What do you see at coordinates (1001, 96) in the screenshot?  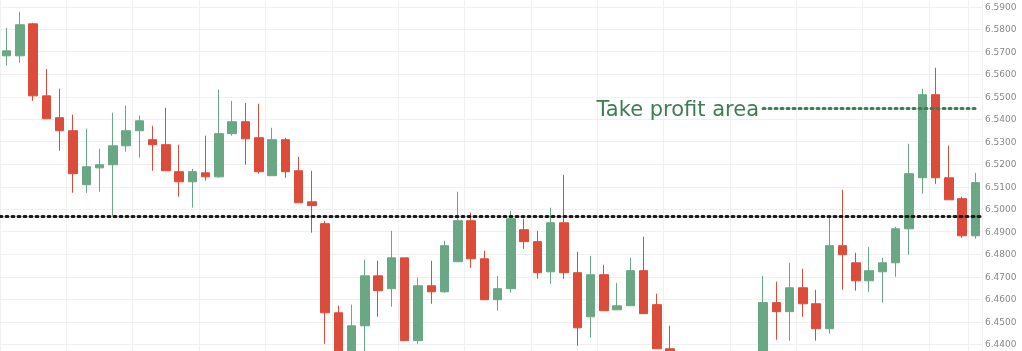 I see `y-tick-label: 6.5500` at bounding box center [1001, 96].